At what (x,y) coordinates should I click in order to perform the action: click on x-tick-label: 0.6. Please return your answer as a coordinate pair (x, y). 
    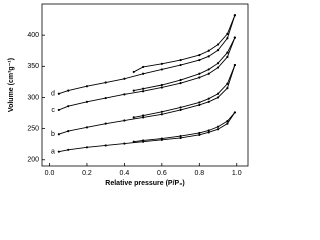
    Looking at the image, I should click on (162, 173).